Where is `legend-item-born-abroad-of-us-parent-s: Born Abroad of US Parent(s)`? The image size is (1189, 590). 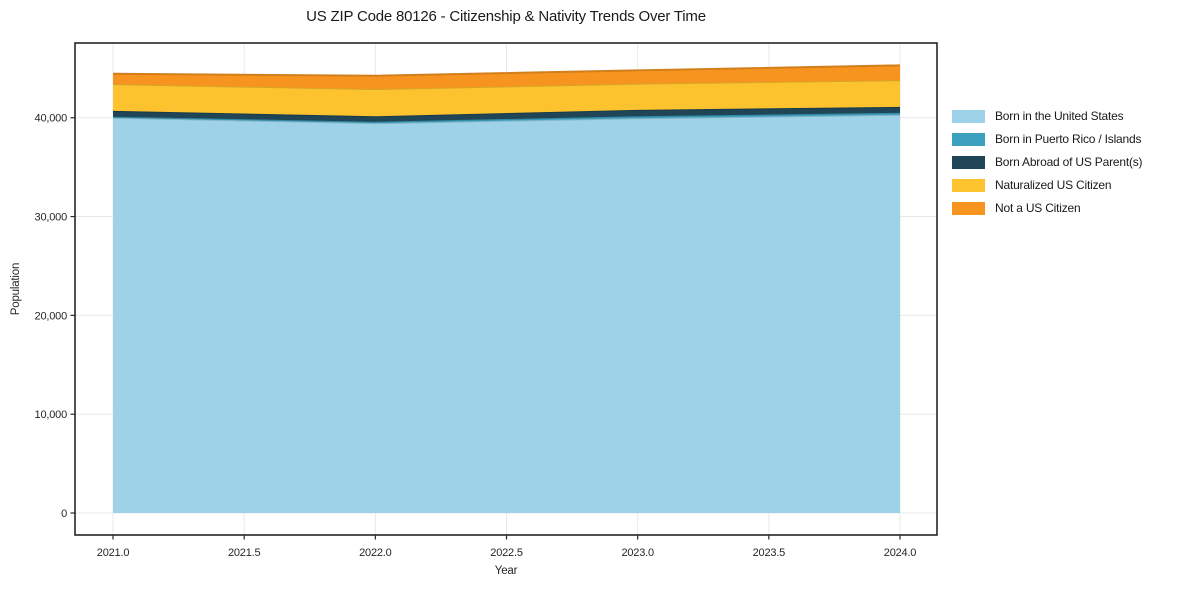 legend-item-born-abroad-of-us-parent-s: Born Abroad of US Parent(s) is located at coordinates (1047, 162).